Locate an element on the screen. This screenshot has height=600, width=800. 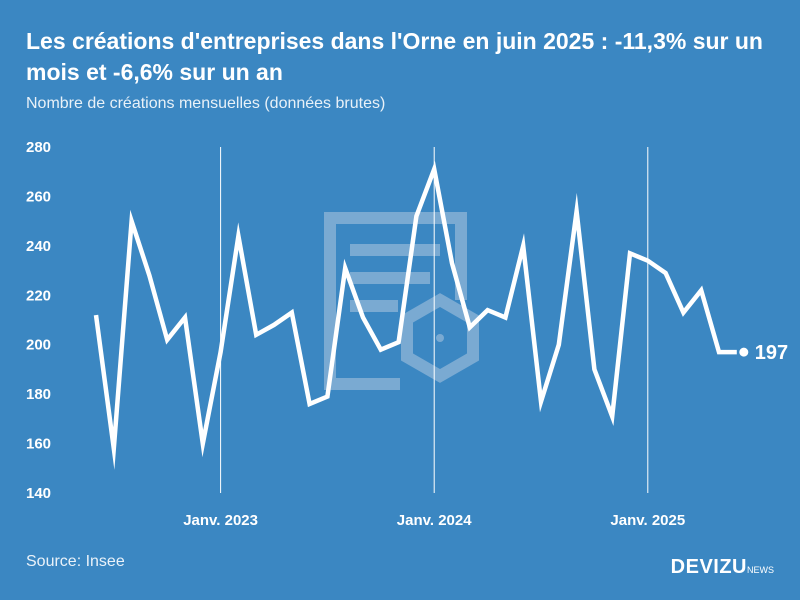
y-tick-label: 180 is located at coordinates (38, 394).